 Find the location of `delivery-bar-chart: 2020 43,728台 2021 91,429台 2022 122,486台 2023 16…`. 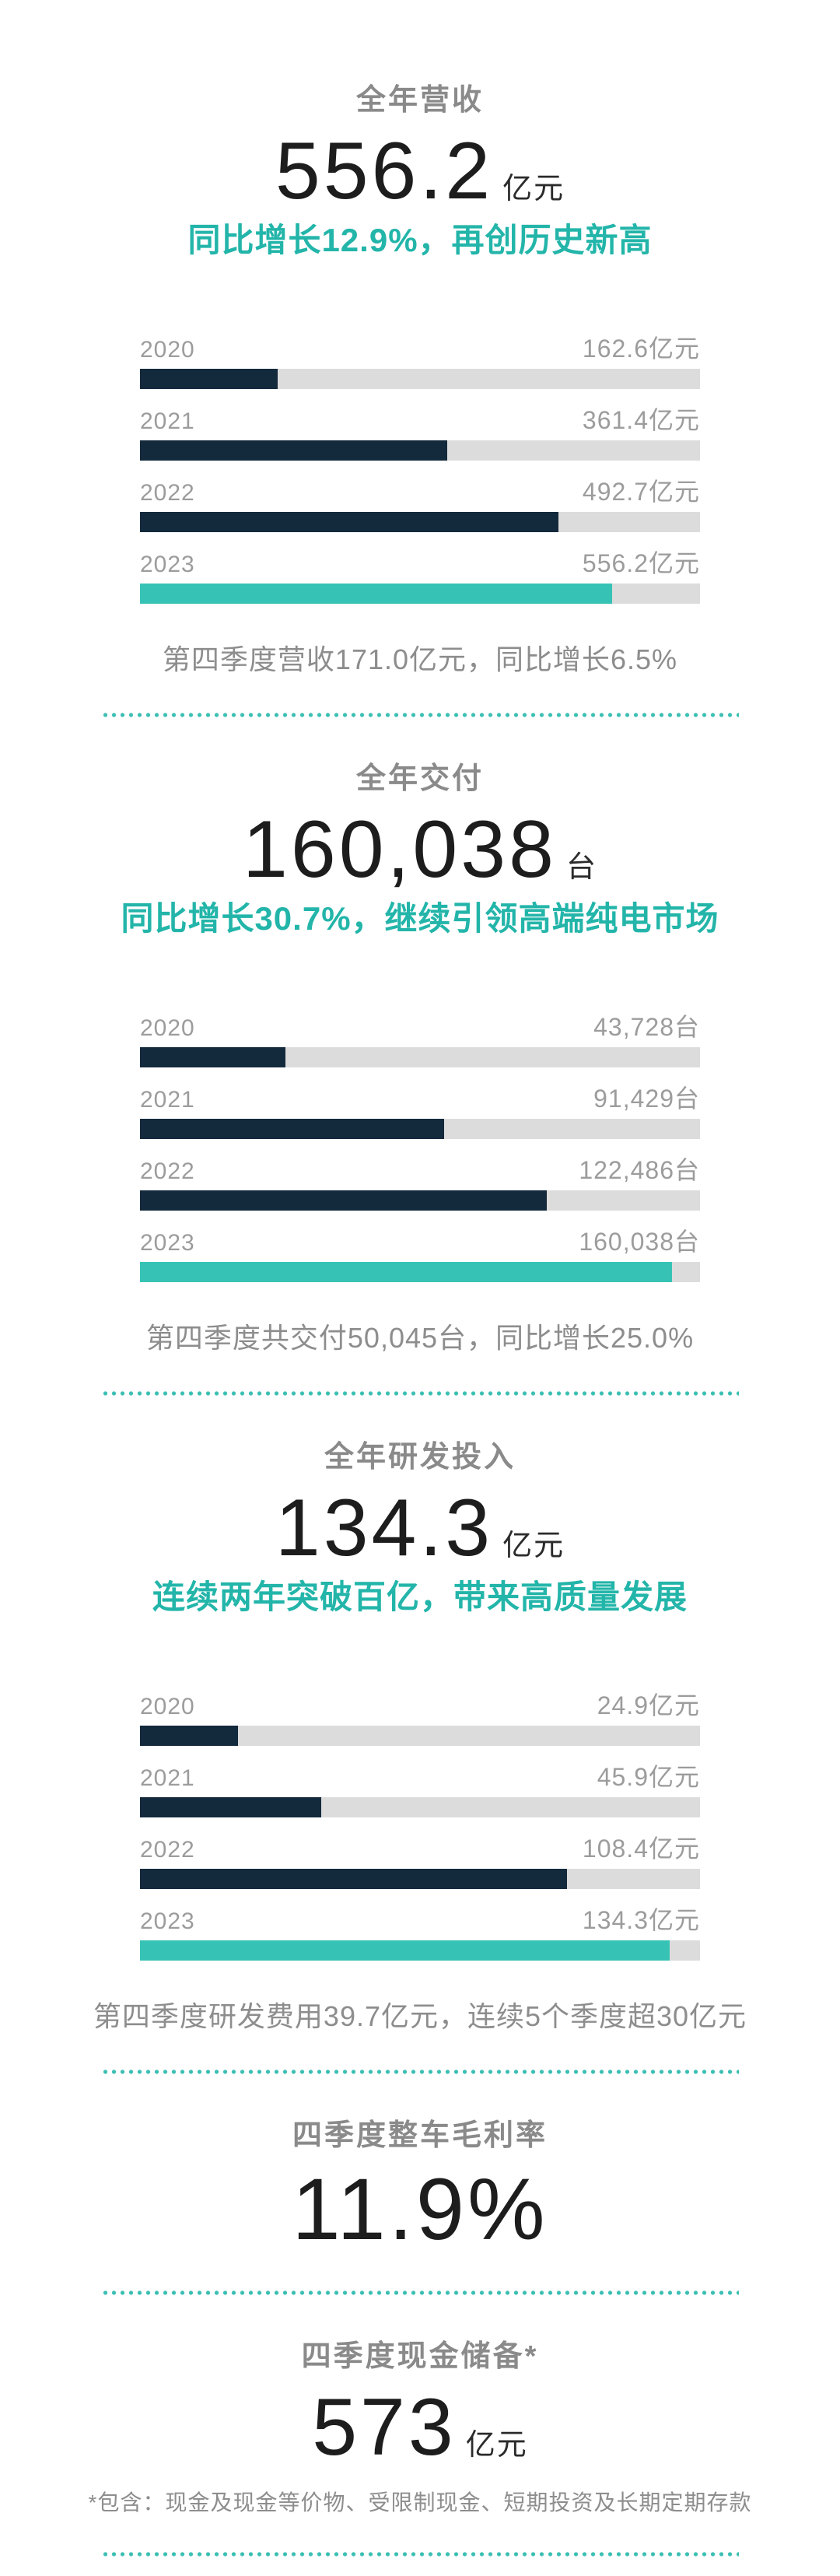

delivery-bar-chart: 2020 43,728台 2021 91,429台 2022 122,486台 2023 16… is located at coordinates (420, 1147).